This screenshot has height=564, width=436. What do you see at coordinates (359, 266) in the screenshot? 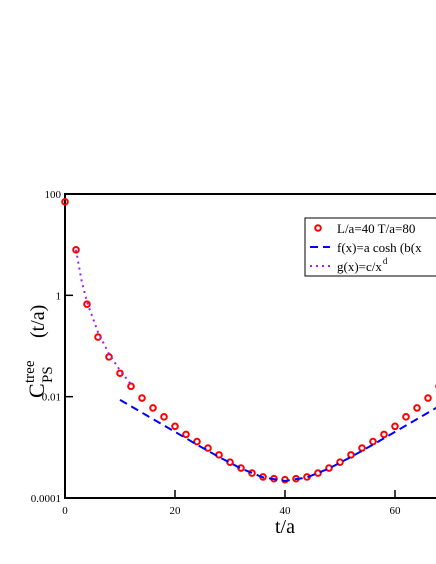
I see `legend-label: g(x)=c/x` at bounding box center [359, 266].